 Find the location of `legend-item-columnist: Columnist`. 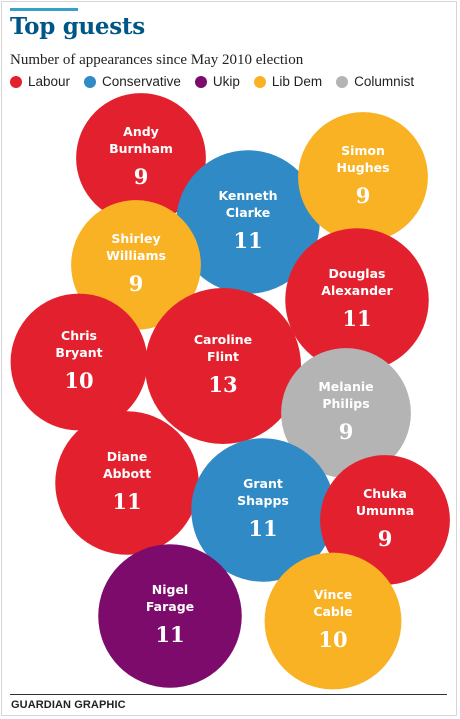

legend-item-columnist: Columnist is located at coordinates (375, 81).